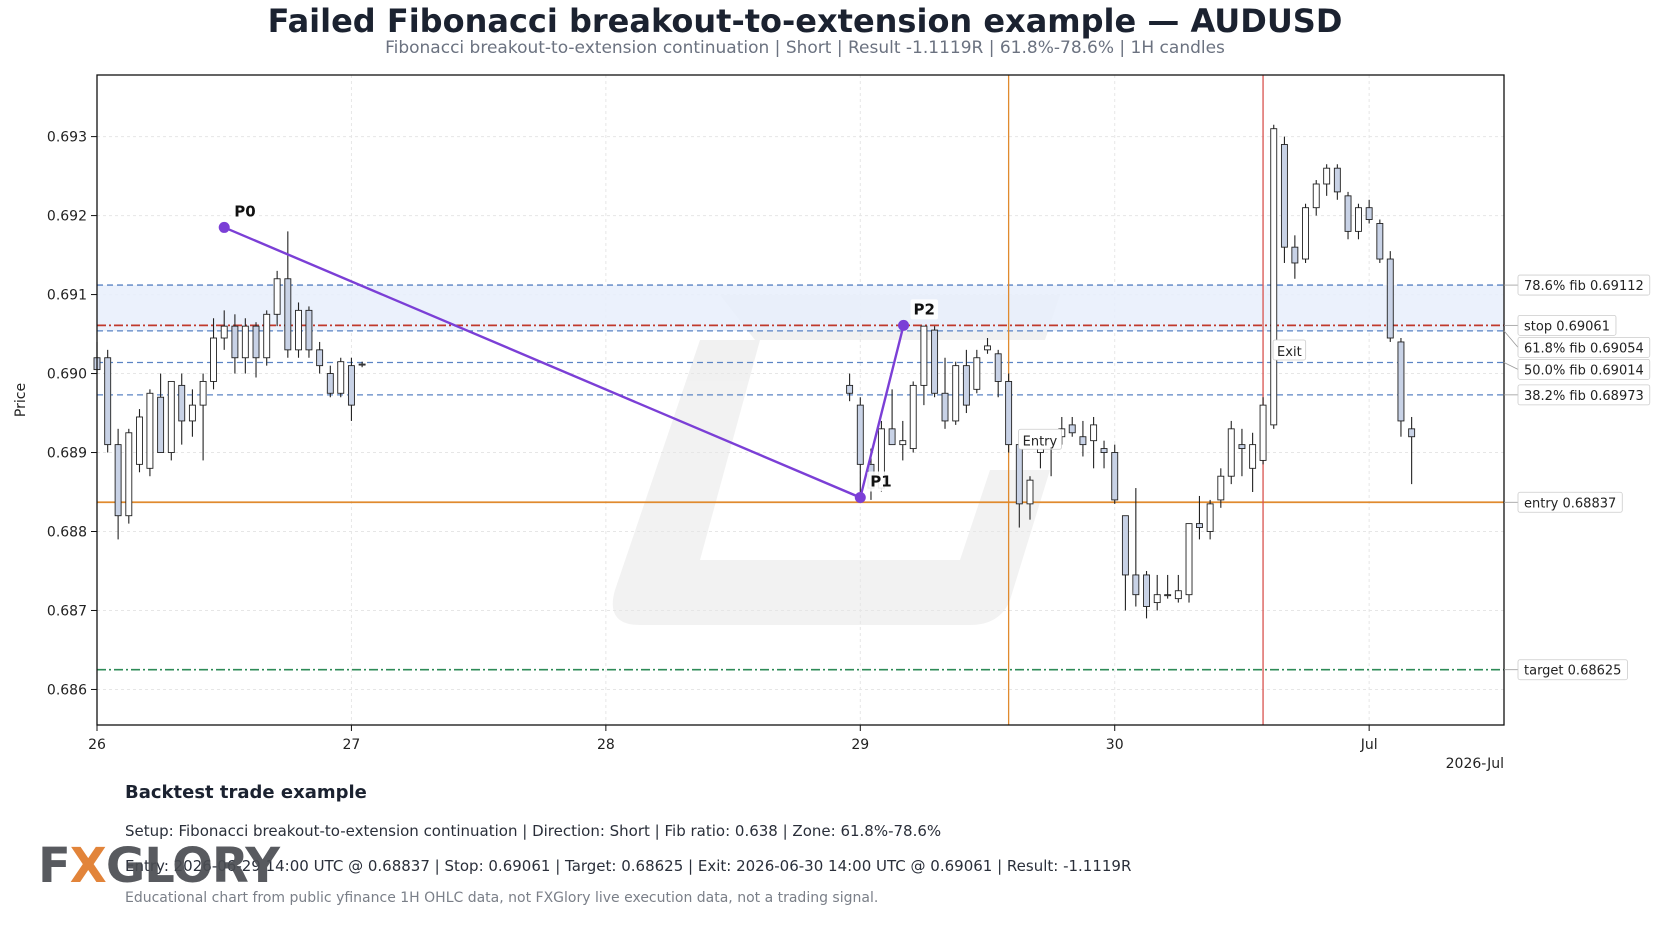 The width and height of the screenshot is (1664, 928). I want to click on swing-label-text: P0, so click(244, 211).